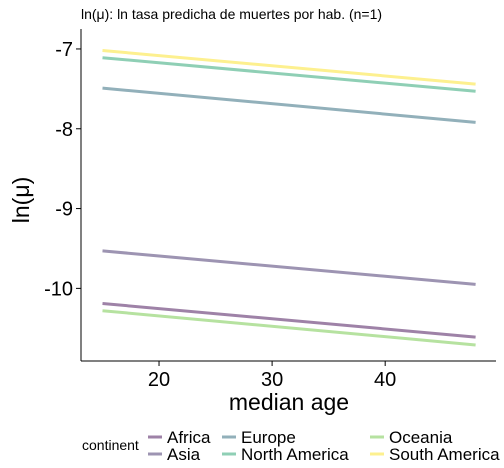 This screenshot has height=468, width=504. Describe the element at coordinates (62, 169) in the screenshot. I see `y-axis-ticks: -7 -8 -9 -10` at that location.